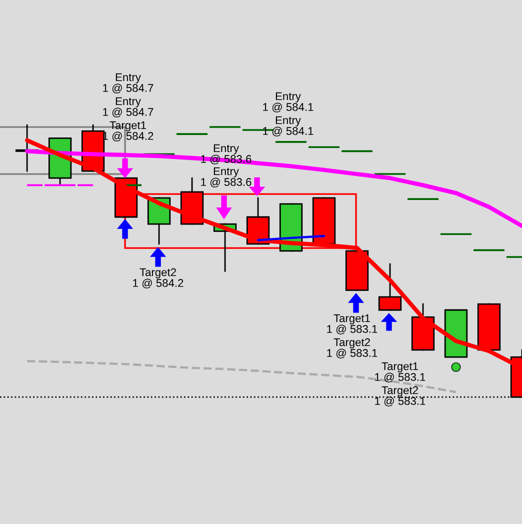 This screenshot has width=522, height=524. I want to click on text: Entry 1 @ 584.1, so click(288, 102).